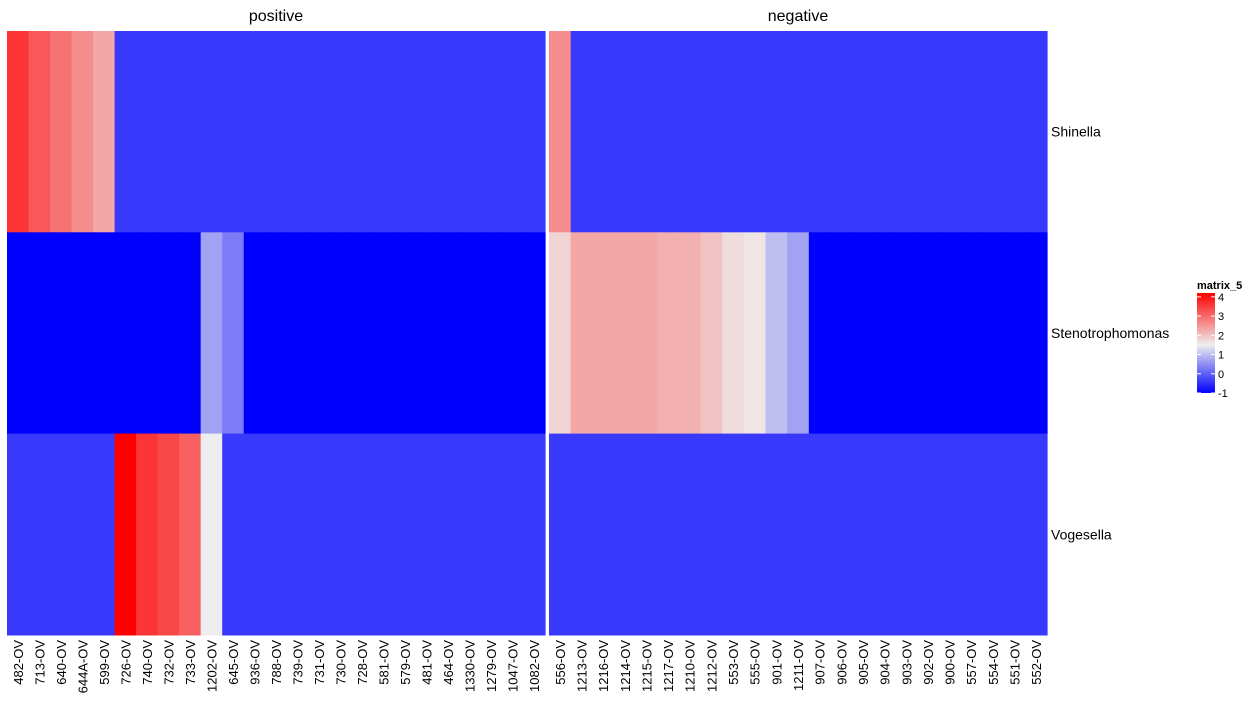  I want to click on column-label: 640-OV, so click(61, 662).